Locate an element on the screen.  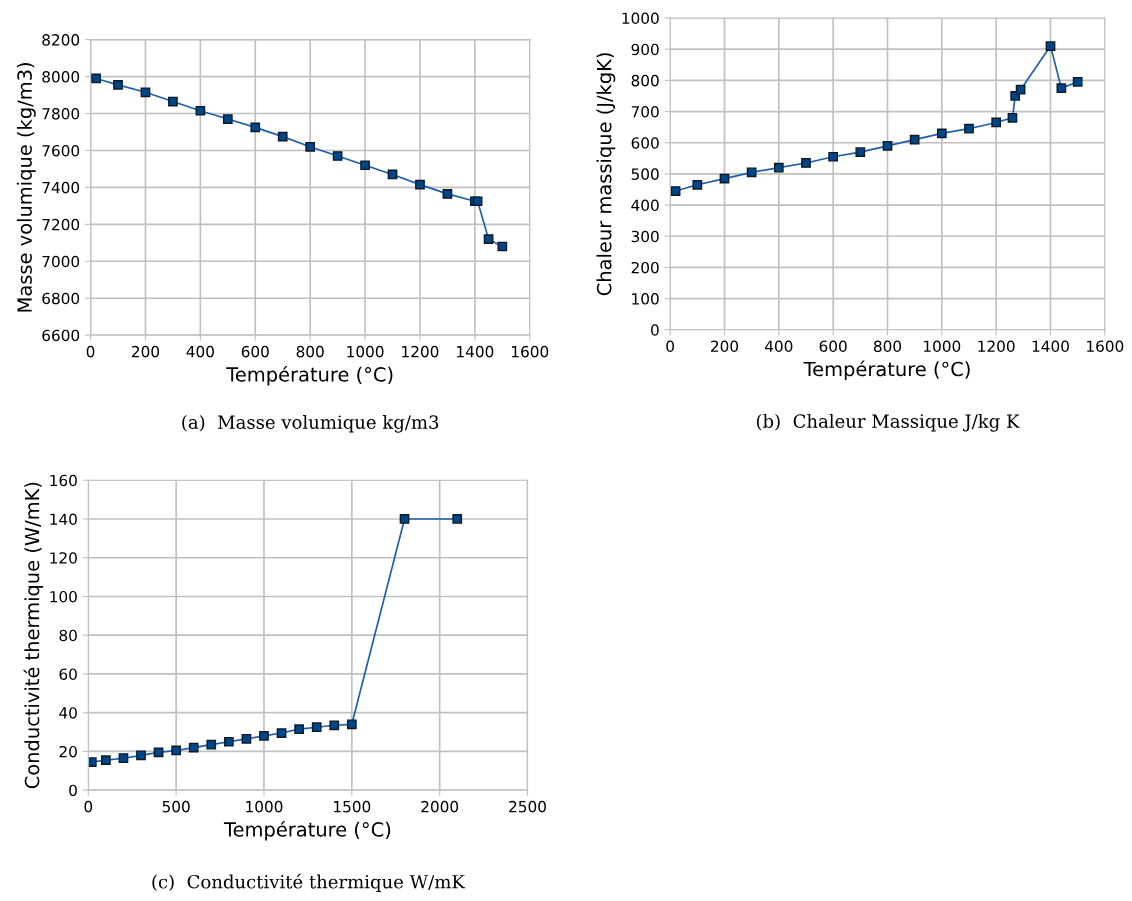
y-tick-label: 800 is located at coordinates (645, 80).